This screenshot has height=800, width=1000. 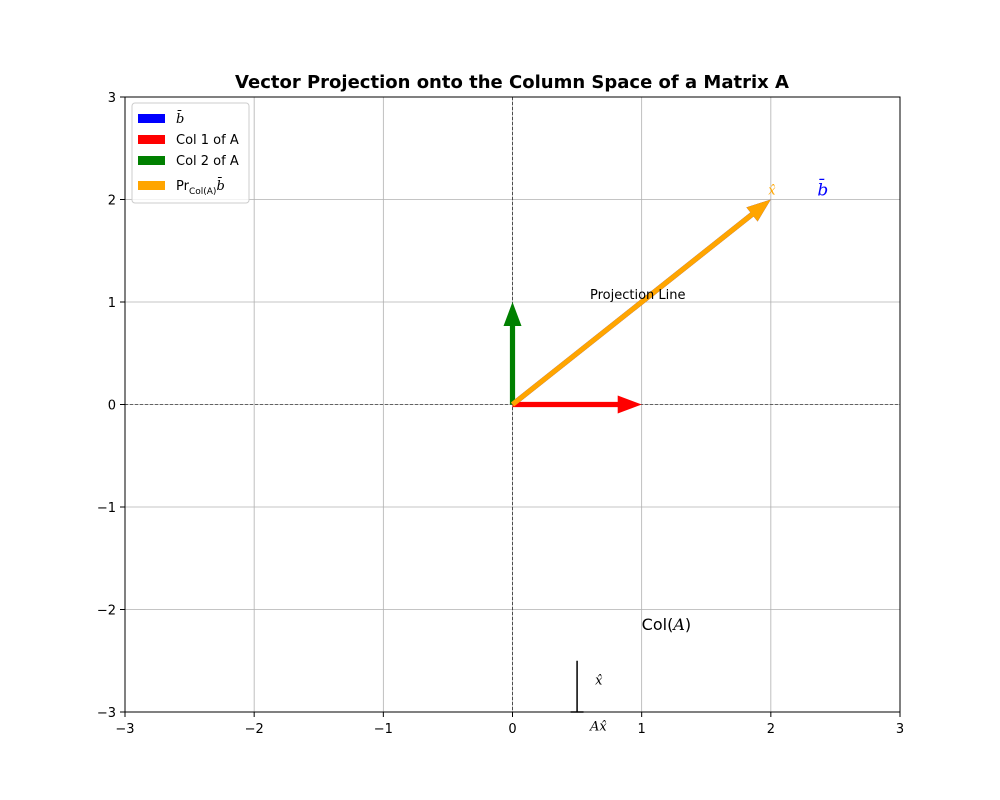 I want to click on annotation-1: b̄, so click(x=822, y=189).